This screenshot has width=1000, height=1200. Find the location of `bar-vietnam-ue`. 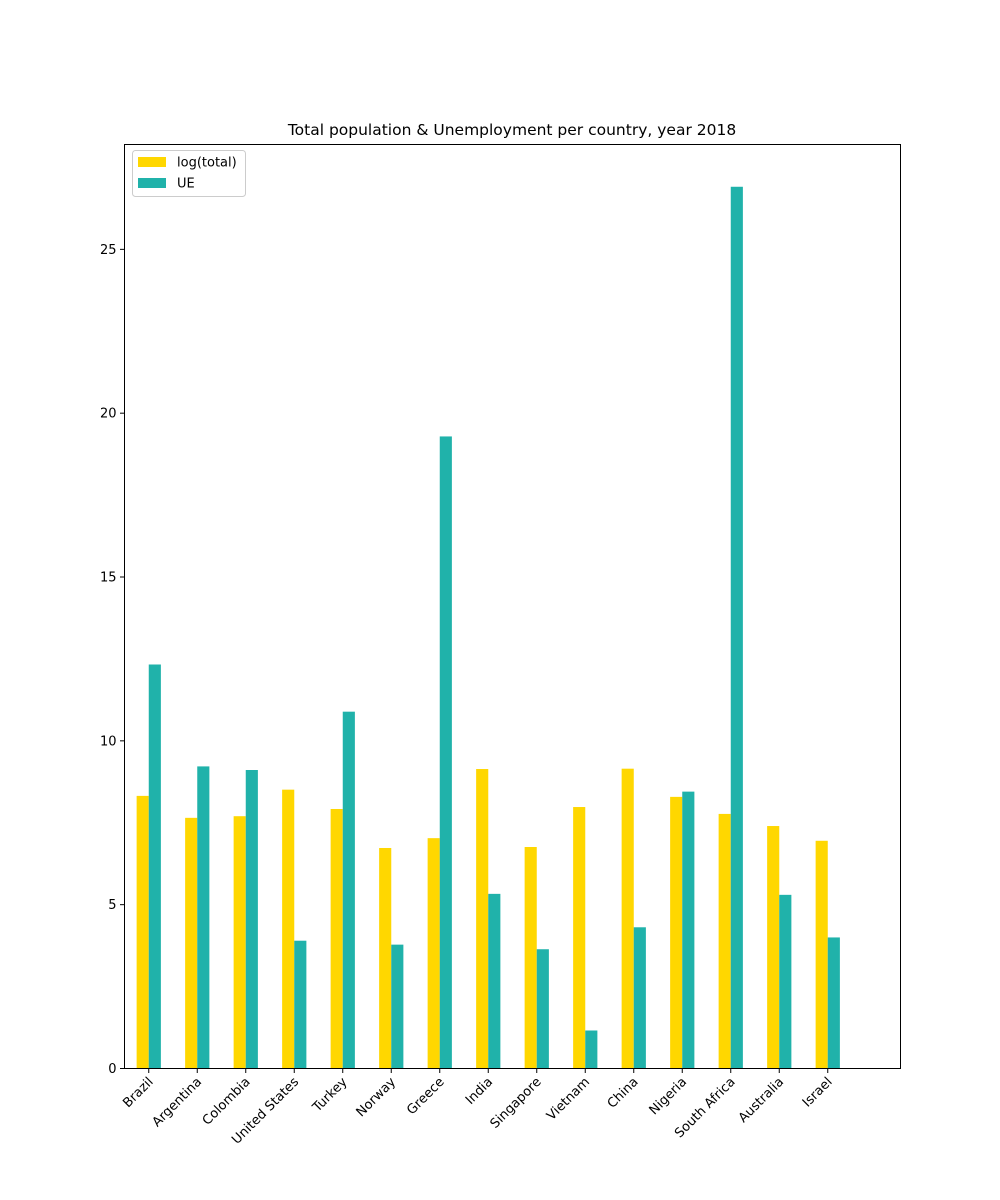

bar-vietnam-ue is located at coordinates (591, 1049).